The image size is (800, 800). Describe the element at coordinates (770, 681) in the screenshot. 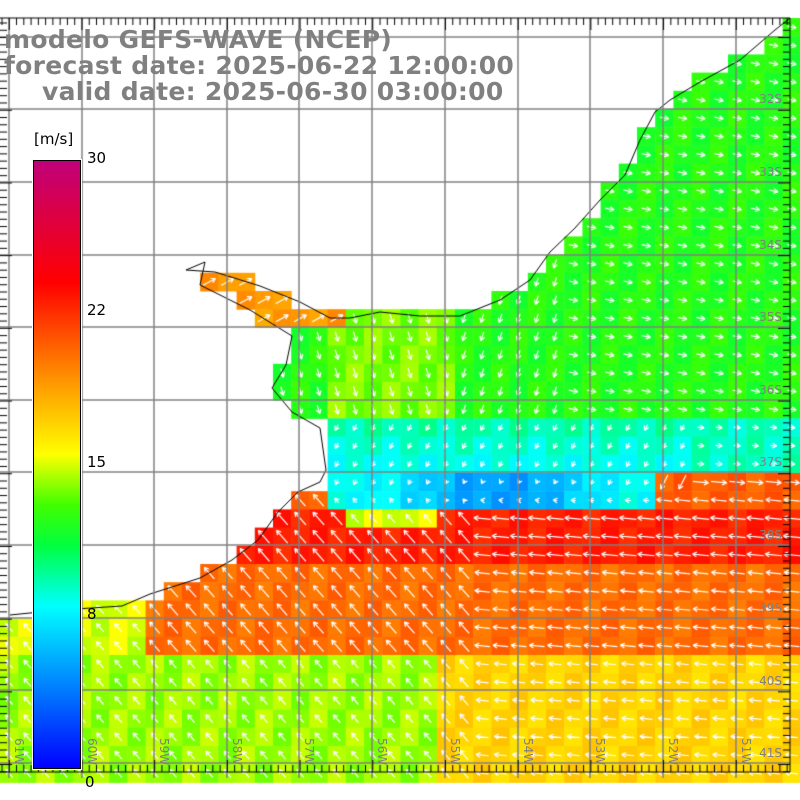

I see `lat-label: 40S` at that location.